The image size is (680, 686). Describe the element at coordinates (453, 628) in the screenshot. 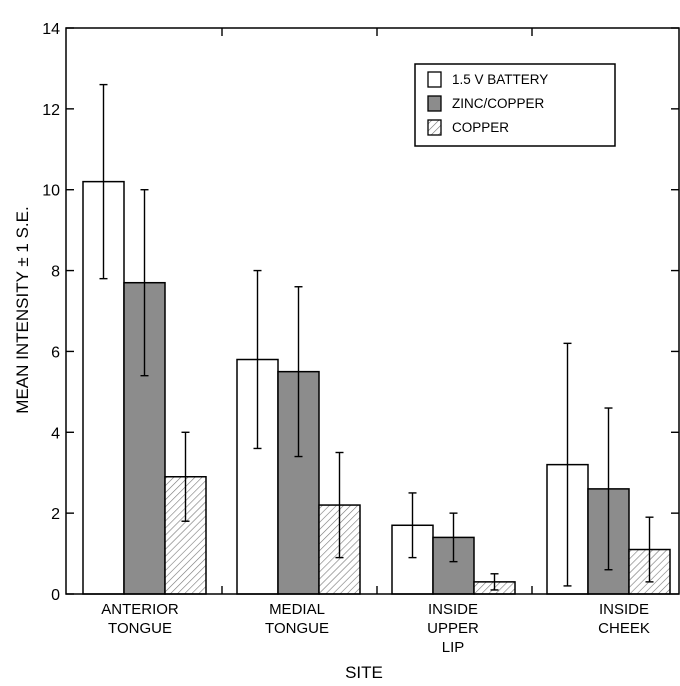

I see `category-label: UPPER` at that location.